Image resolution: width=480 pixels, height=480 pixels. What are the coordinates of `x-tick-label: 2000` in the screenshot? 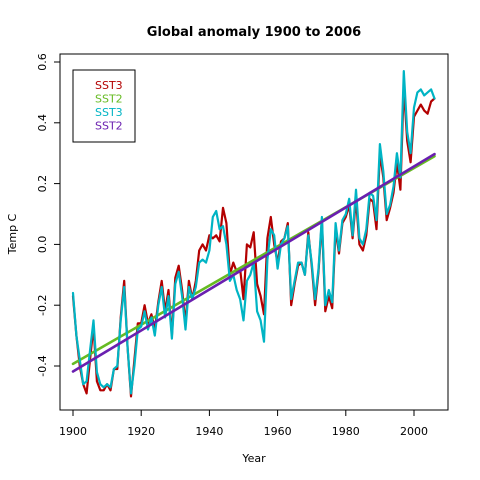 It's located at (414, 431).